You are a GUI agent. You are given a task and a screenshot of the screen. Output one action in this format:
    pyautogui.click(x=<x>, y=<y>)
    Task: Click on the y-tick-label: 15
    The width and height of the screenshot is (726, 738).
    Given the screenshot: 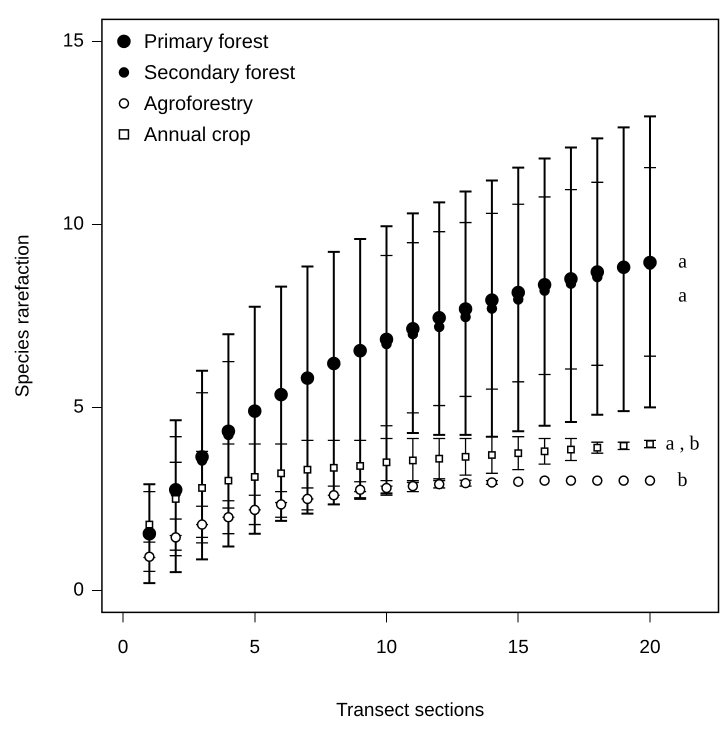 What is the action you would take?
    pyautogui.click(x=73, y=41)
    